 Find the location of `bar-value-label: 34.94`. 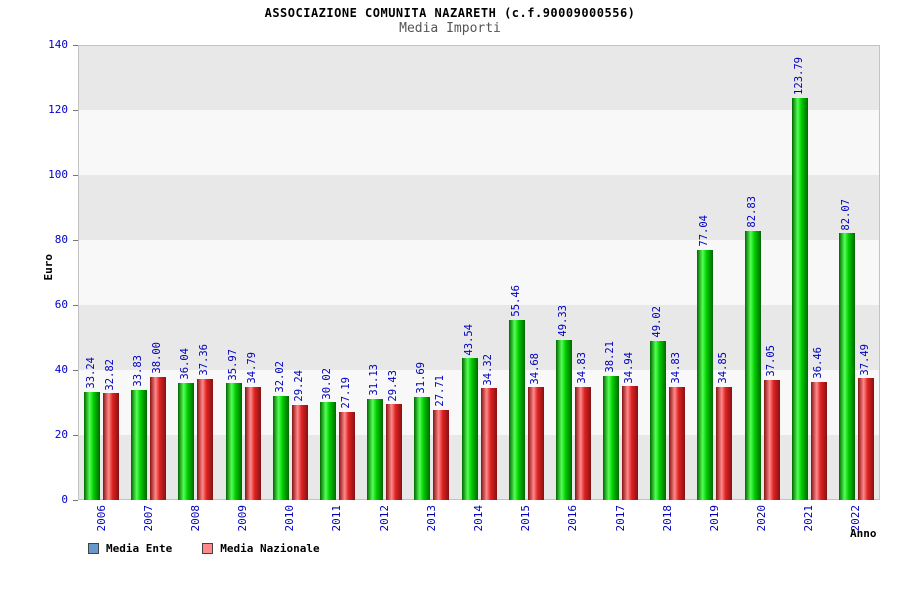

bar-value-label: 34.94 is located at coordinates (629, 367).